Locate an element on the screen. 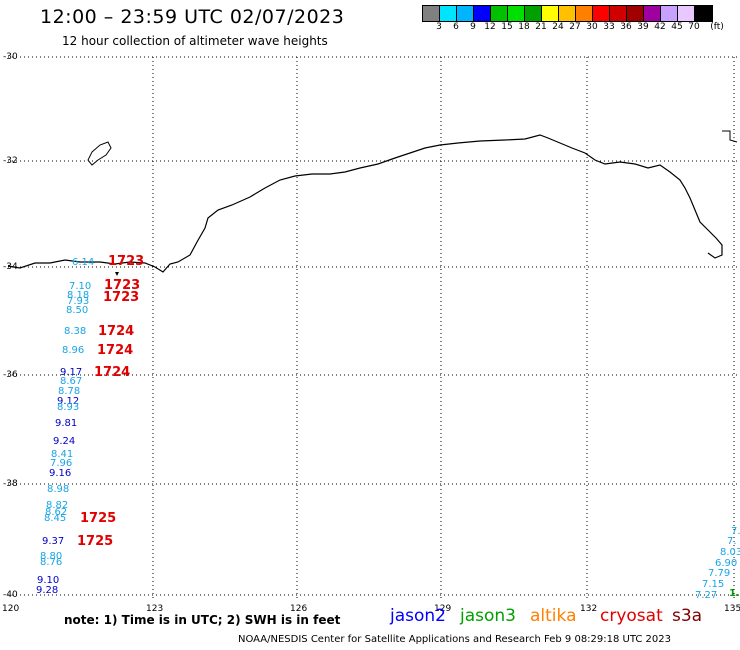 The width and height of the screenshot is (740, 650). wave-height-obs: 7.27 is located at coordinates (706, 595).